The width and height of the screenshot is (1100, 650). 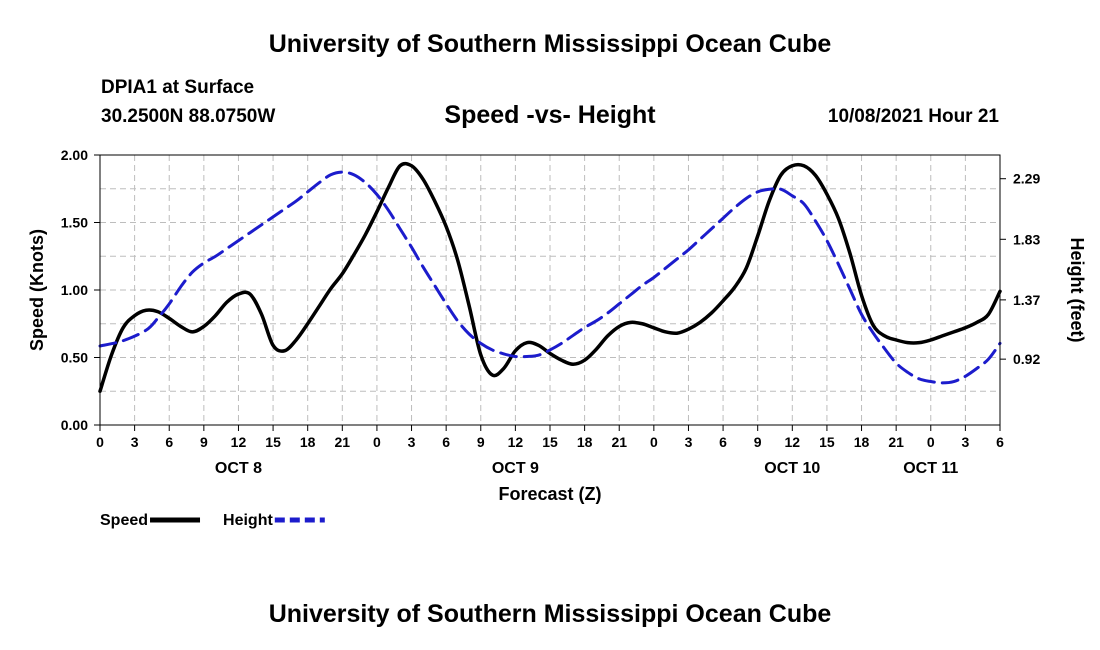 I want to click on y-right-axis-title: Height (feet), so click(x=1077, y=290).